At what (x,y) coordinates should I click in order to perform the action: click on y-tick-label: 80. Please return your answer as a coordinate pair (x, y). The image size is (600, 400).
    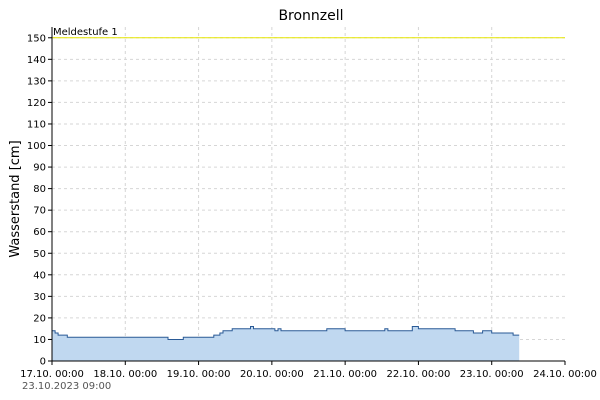
    Looking at the image, I should click on (39, 189).